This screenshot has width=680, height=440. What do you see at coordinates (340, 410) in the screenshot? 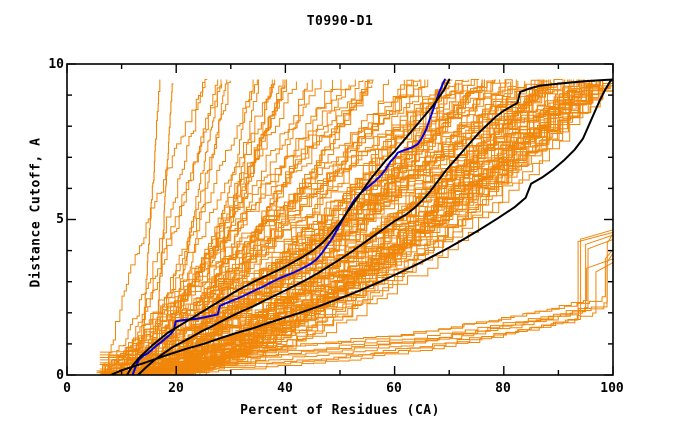
I see `x-axis-label: Percent of Residues (CA)` at bounding box center [340, 410].